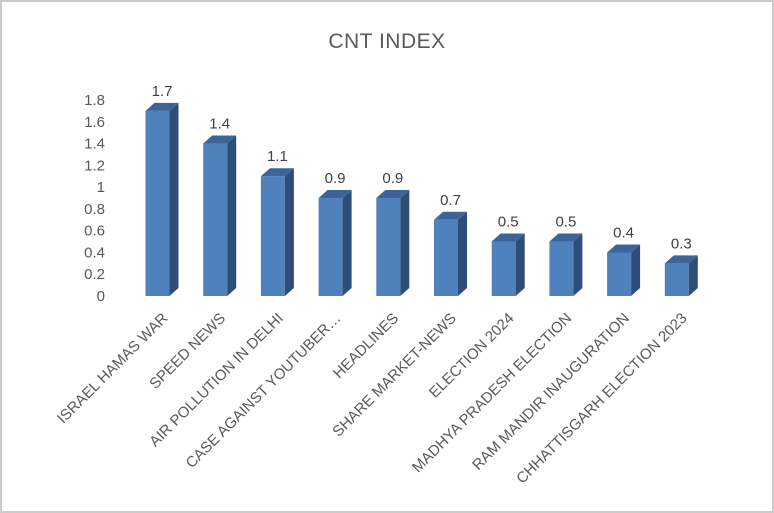  I want to click on y-axis-tick-label: 1.6, so click(94, 122).